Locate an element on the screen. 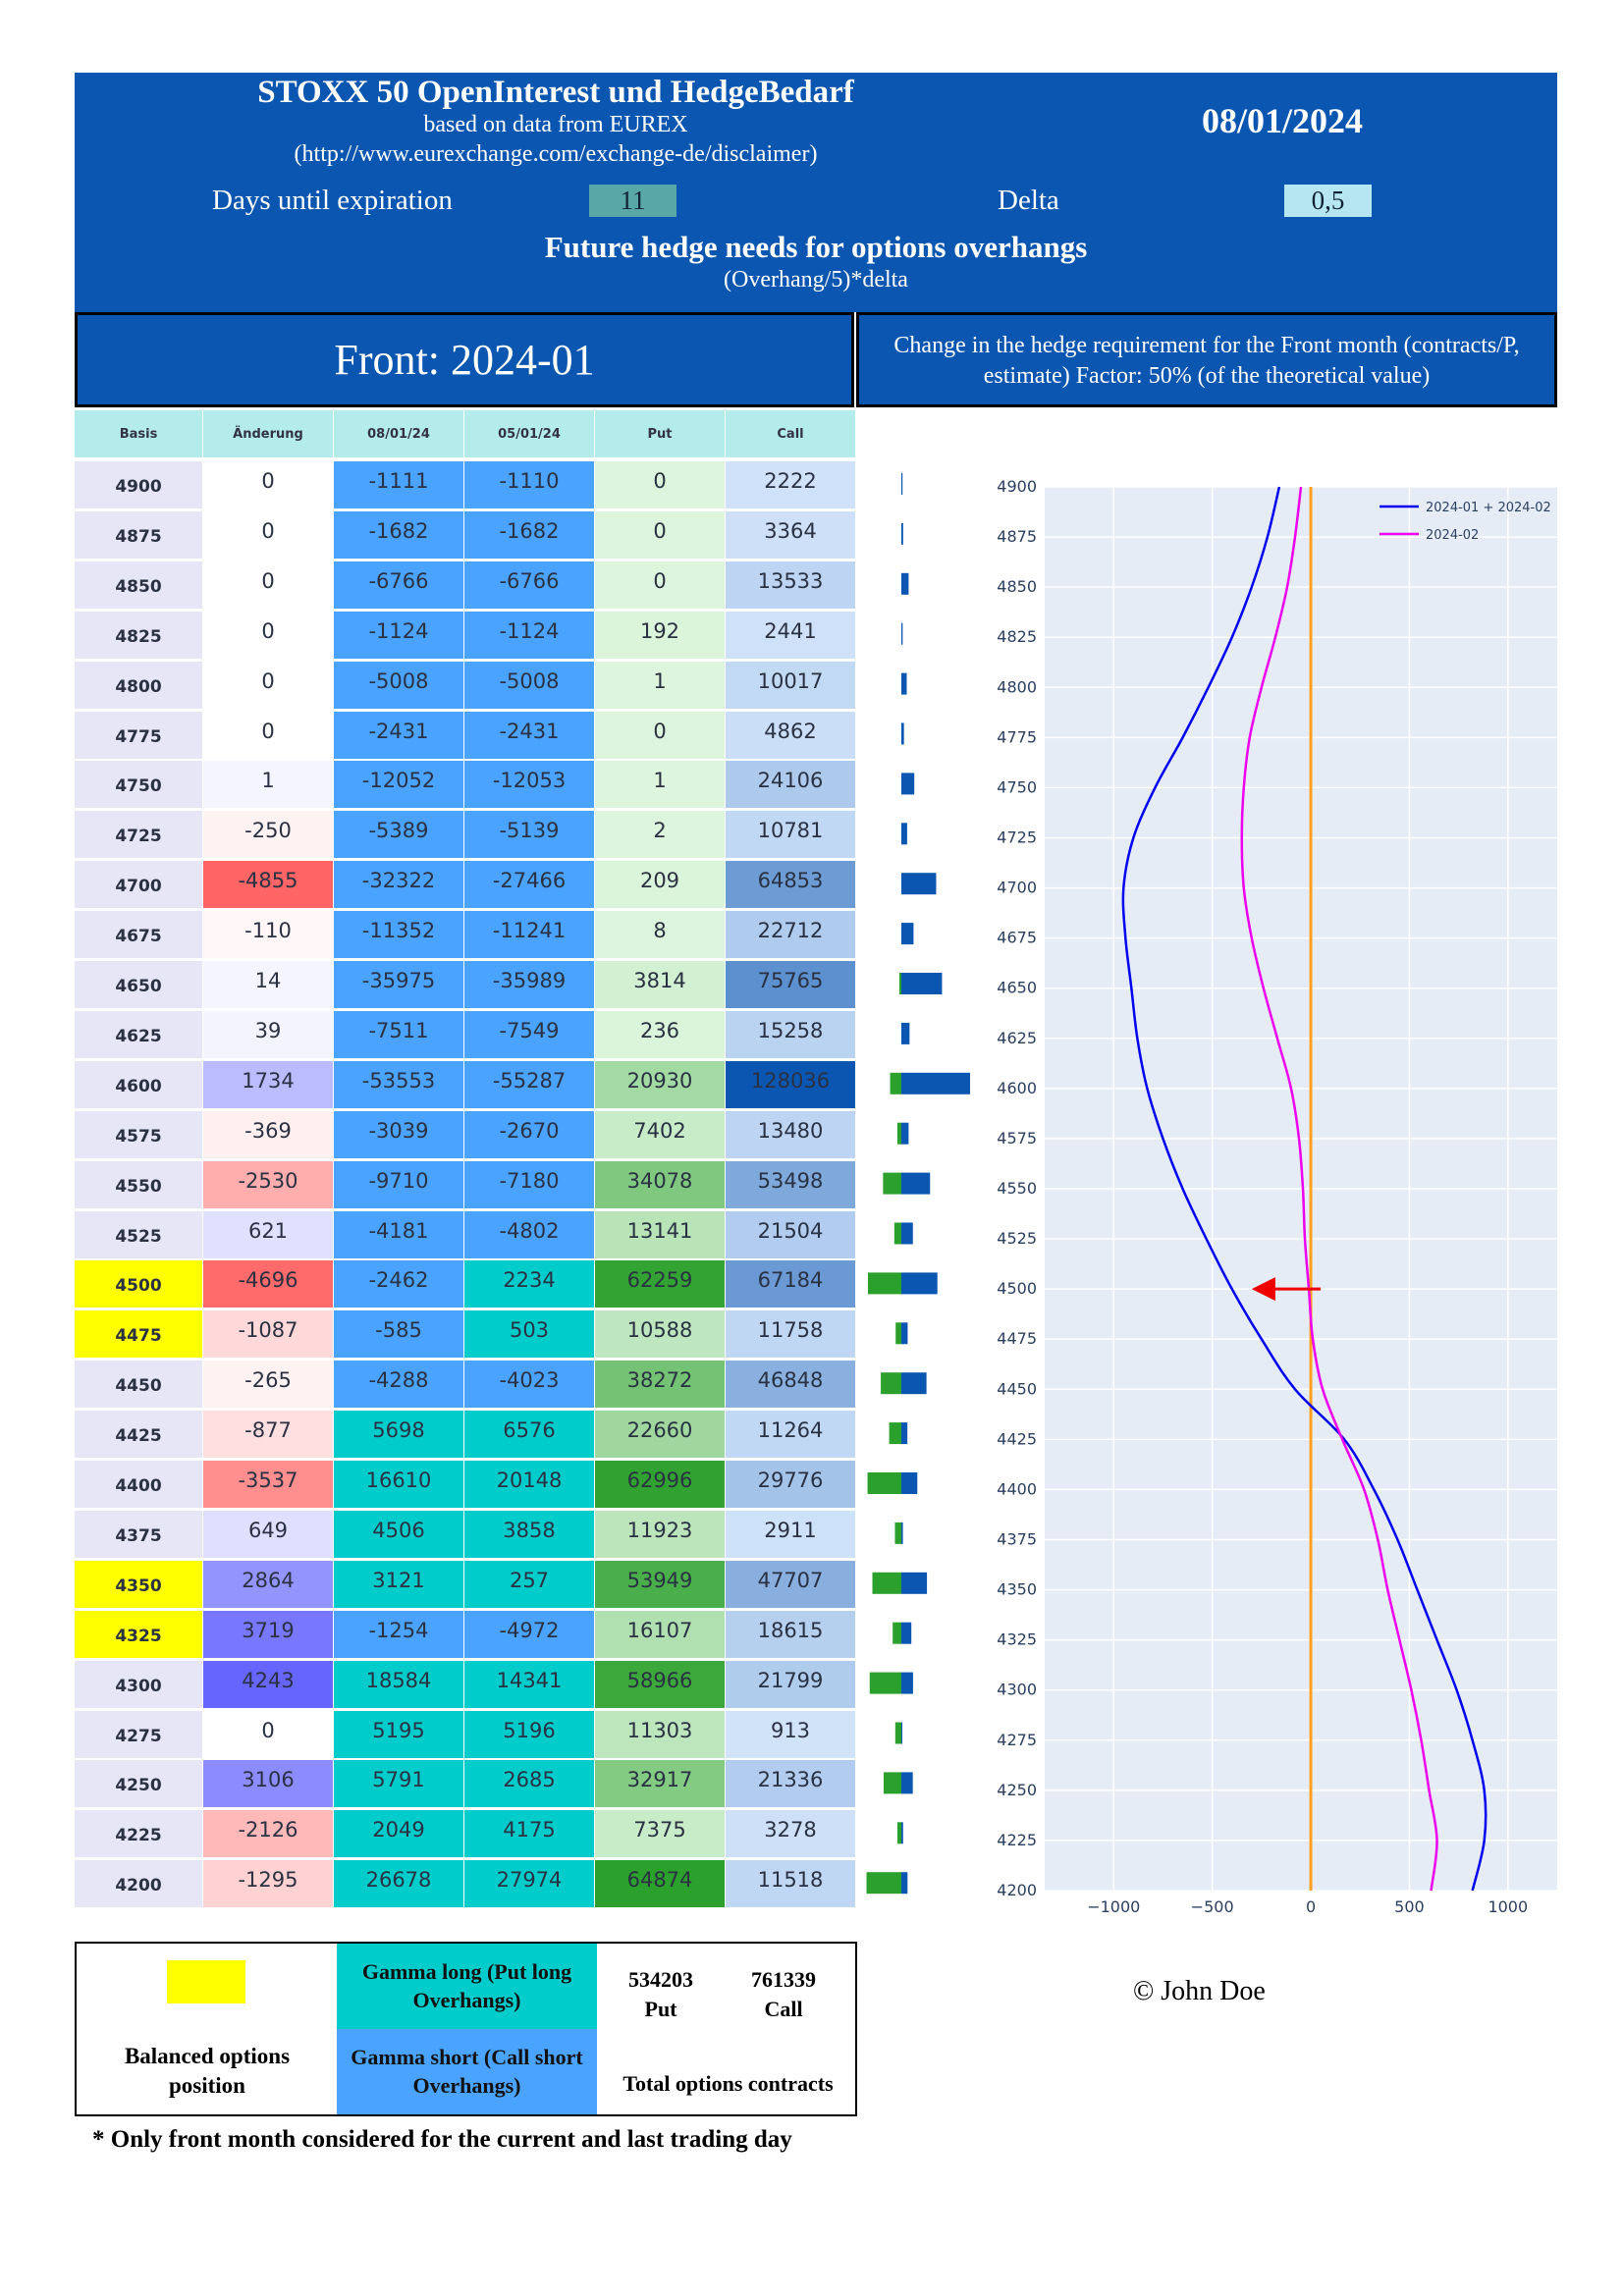  x-tick-label: 1000 is located at coordinates (1508, 1906).